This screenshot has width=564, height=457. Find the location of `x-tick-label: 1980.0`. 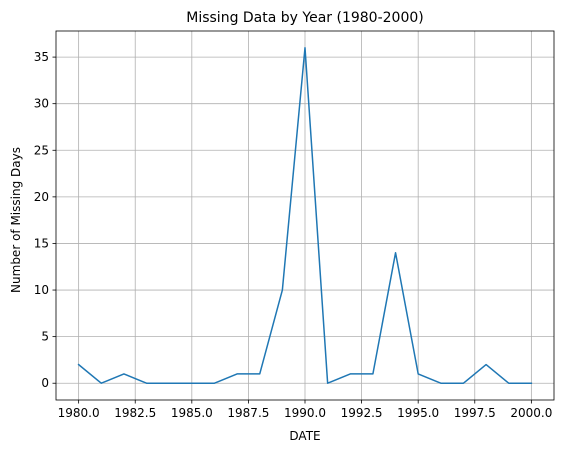

x-tick-label: 1980.0 is located at coordinates (79, 413).